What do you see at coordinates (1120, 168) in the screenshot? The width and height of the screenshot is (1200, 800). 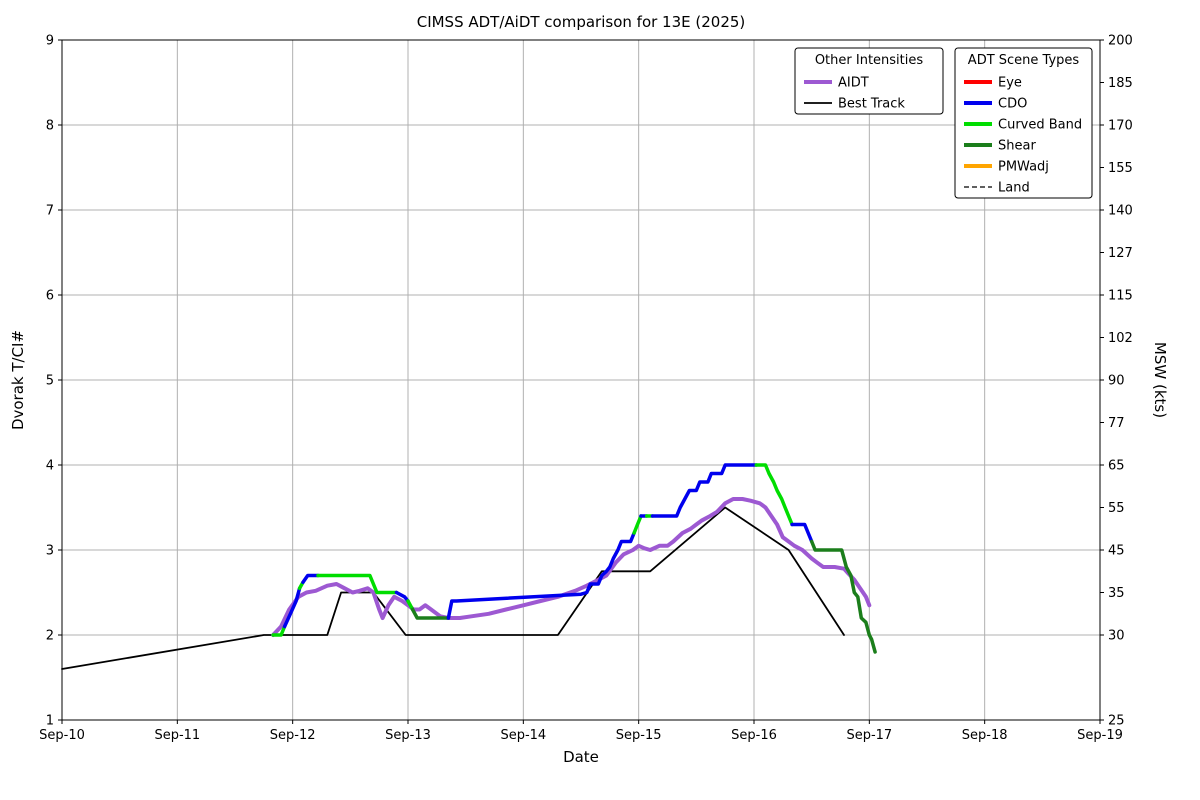 I see `y-tick-label-right: 155` at bounding box center [1120, 168].